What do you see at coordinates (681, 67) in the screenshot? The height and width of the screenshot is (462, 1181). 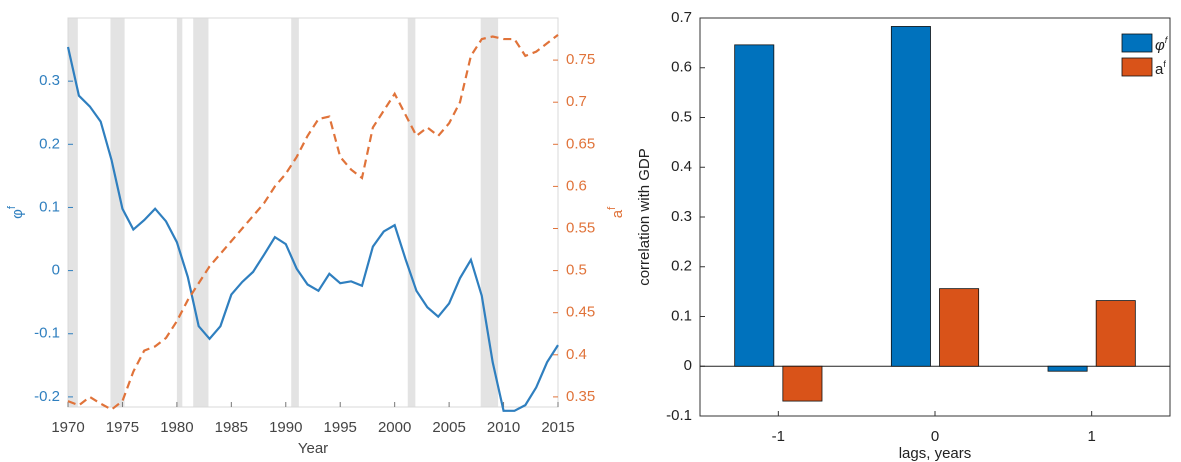 I see `y-tick-label: 0.6` at bounding box center [681, 67].